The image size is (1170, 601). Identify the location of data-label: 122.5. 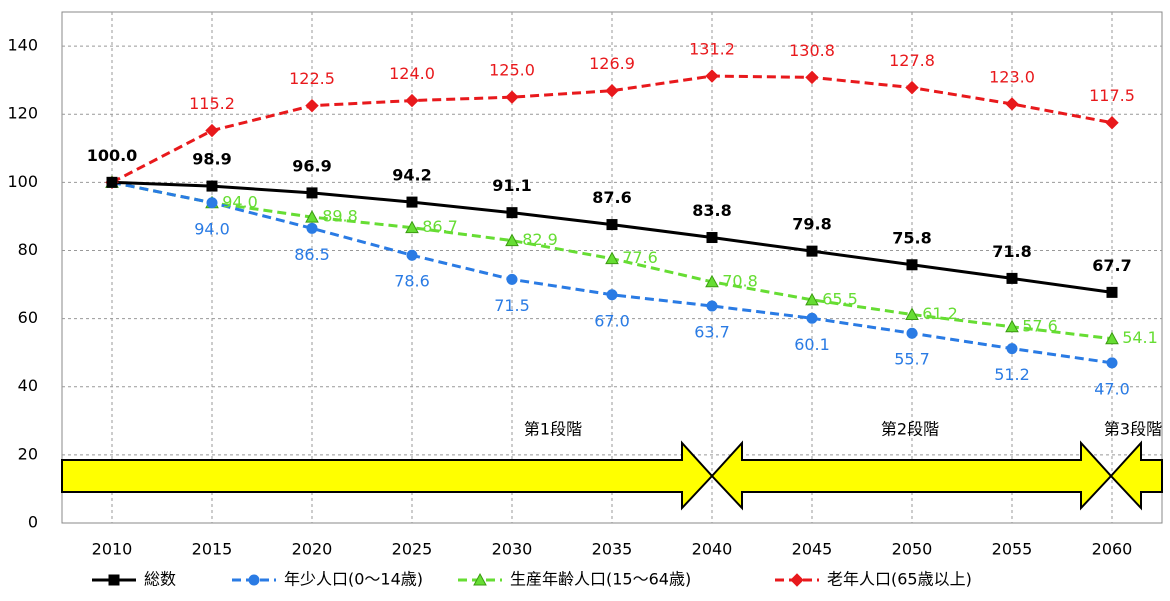
(312, 78).